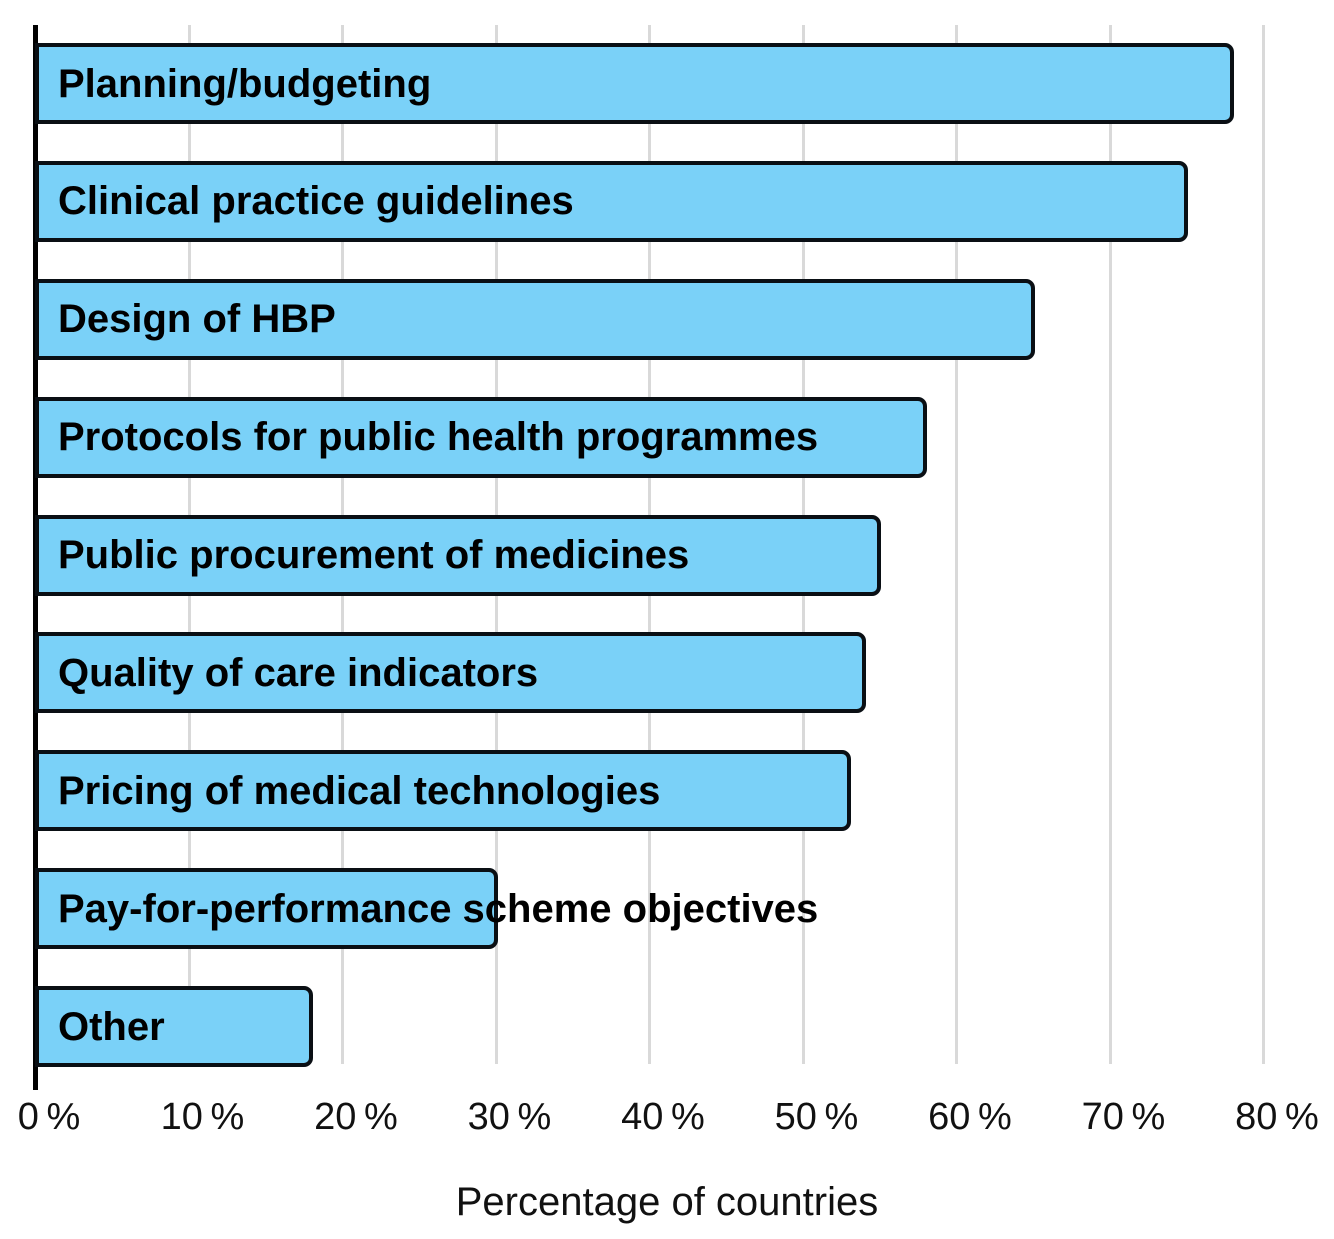  I want to click on bar-label: Public procurement of medicines, so click(374, 555).